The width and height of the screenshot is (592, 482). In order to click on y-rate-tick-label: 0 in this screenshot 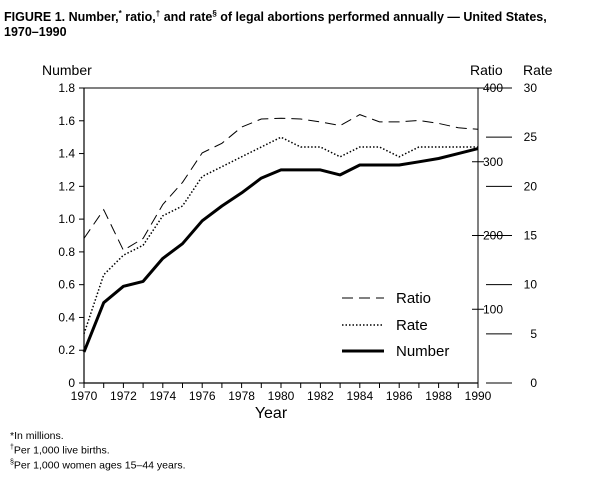, I will do `click(533, 383)`.